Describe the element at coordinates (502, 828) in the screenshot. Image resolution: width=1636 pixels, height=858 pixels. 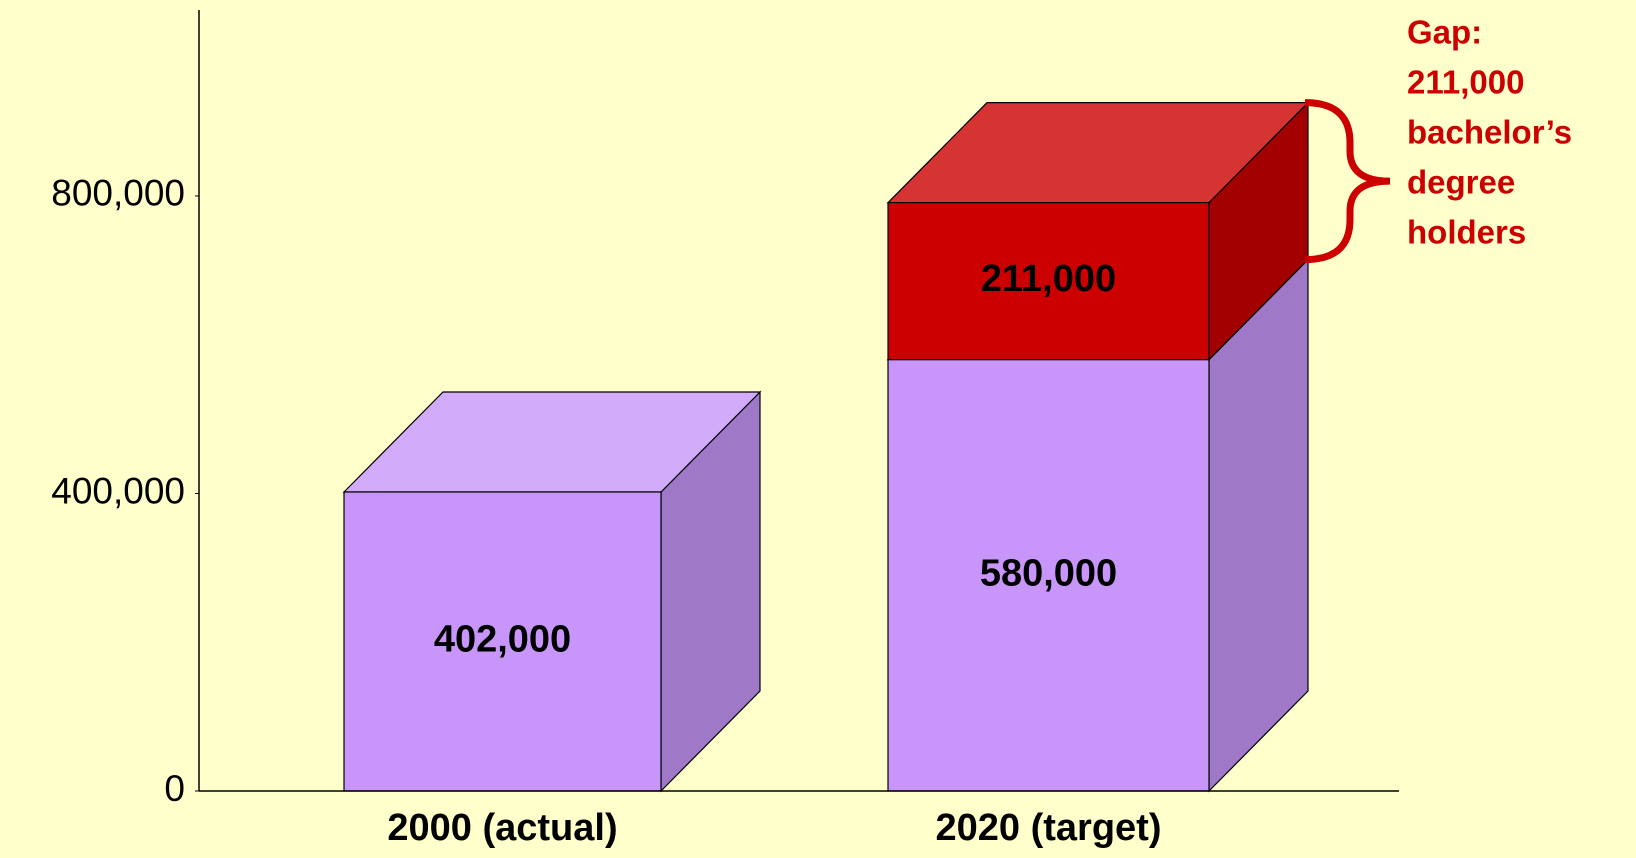
I see `x-tick-label: 2000 (actual)` at that location.